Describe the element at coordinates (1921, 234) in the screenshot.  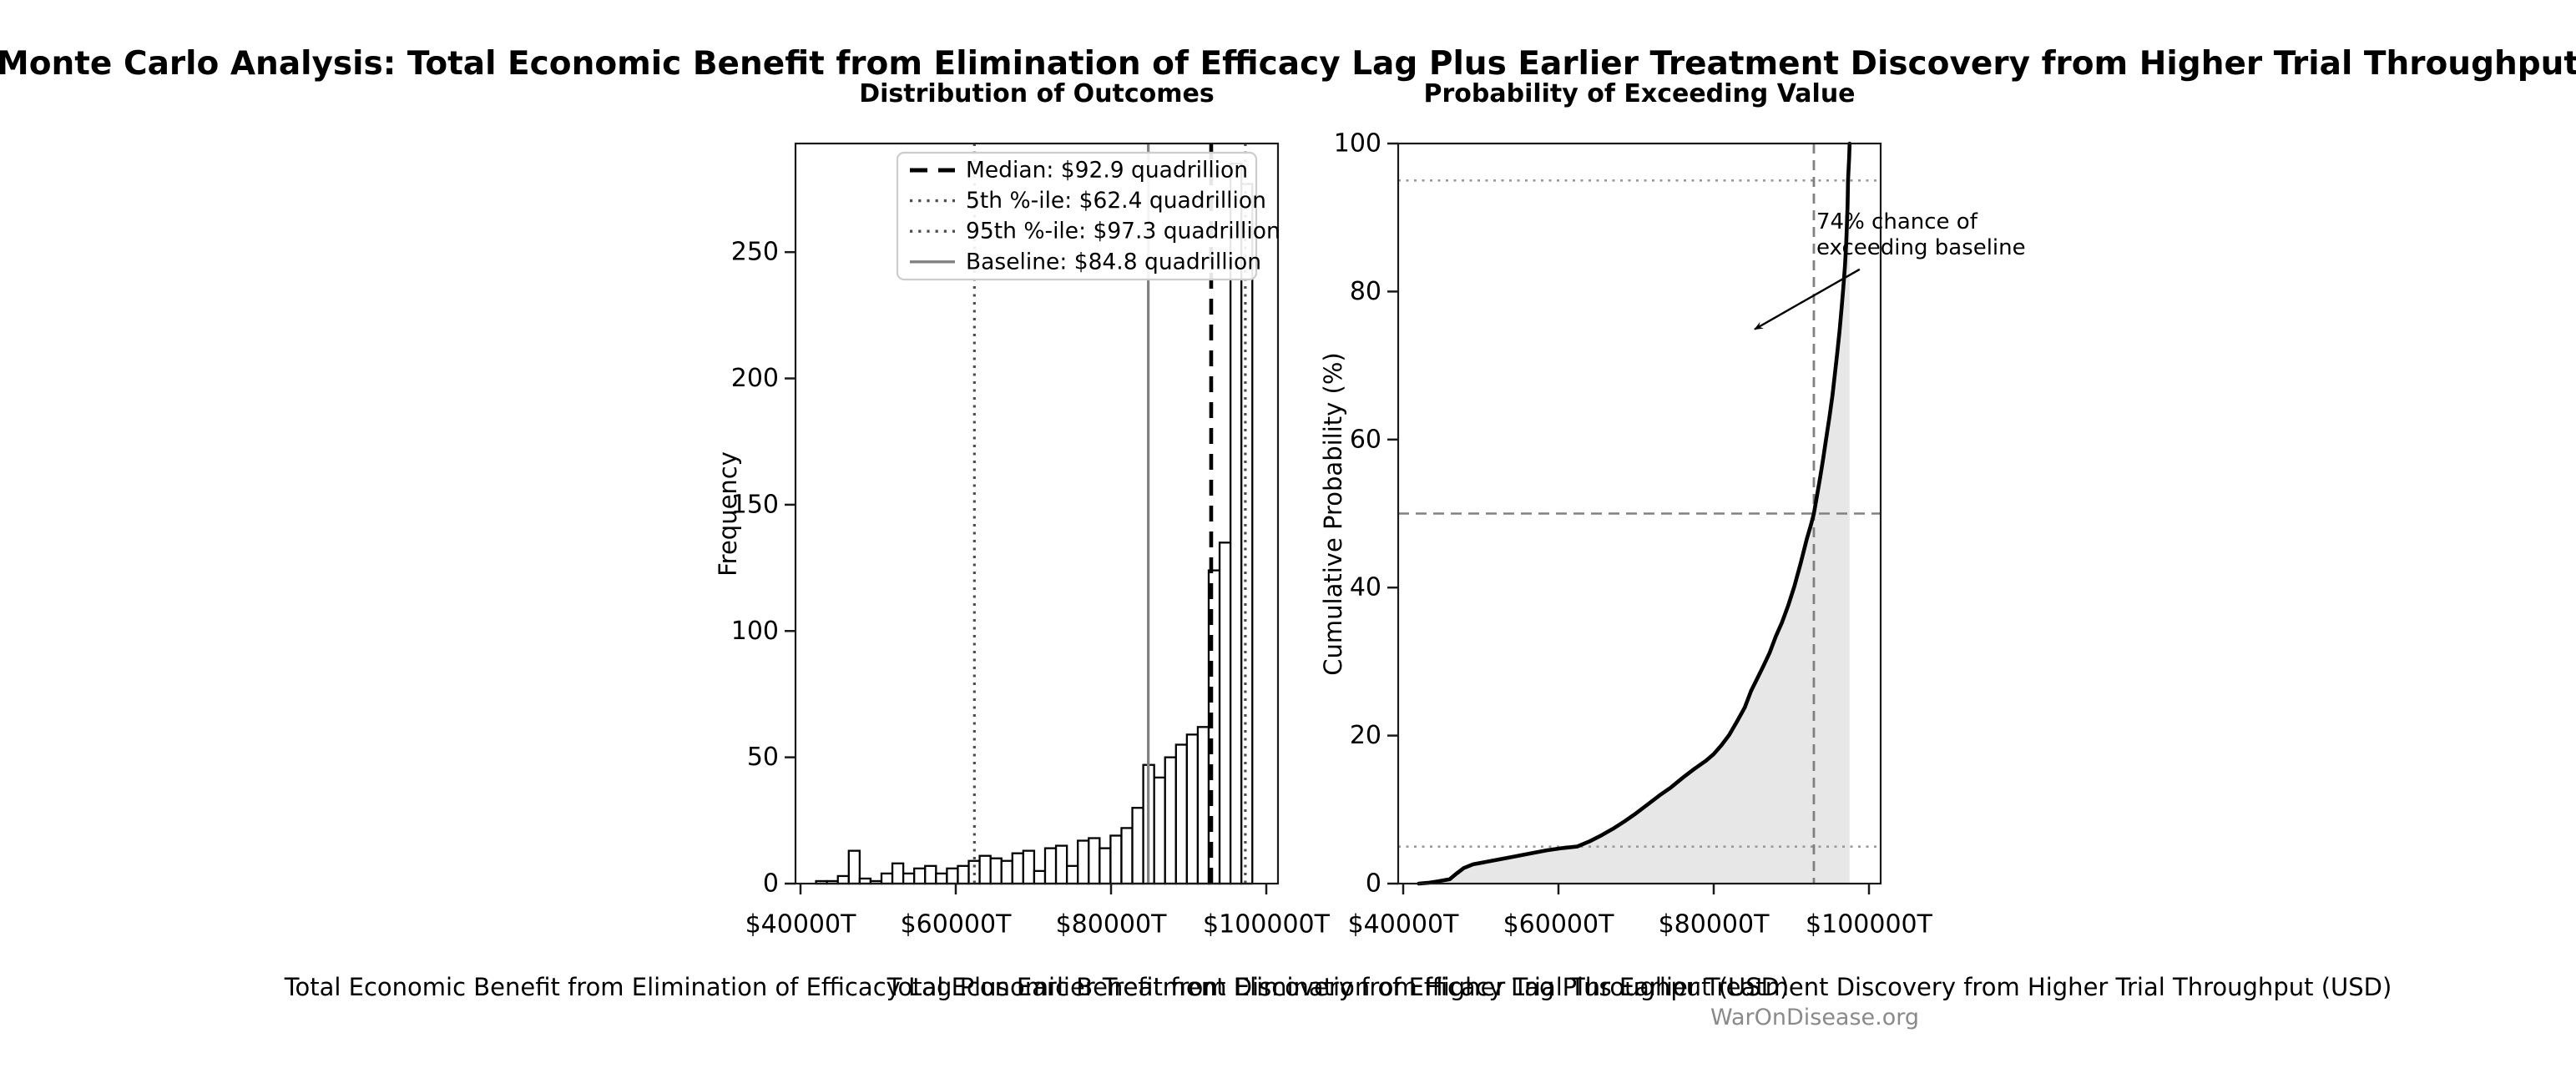
I see `annotation-text: 74% chance of exceeding baseline` at that location.